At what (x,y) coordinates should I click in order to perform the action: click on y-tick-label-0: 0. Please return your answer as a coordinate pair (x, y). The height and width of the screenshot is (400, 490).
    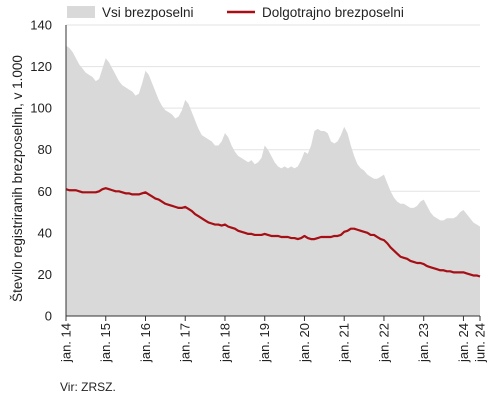
    Looking at the image, I should click on (48, 316).